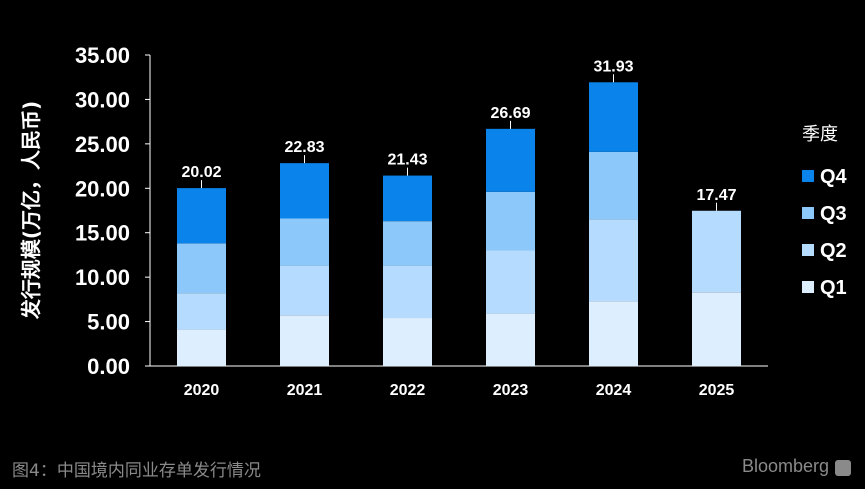 This screenshot has width=865, height=489. What do you see at coordinates (820, 134) in the screenshot?
I see `legend-title: 季度` at bounding box center [820, 134].